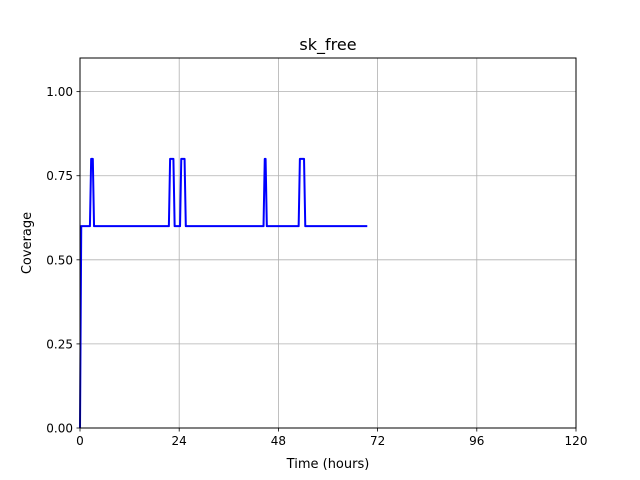 This screenshot has height=480, width=640. Describe the element at coordinates (59, 260) in the screenshot. I see `y-tick-label: 0.50` at that location.